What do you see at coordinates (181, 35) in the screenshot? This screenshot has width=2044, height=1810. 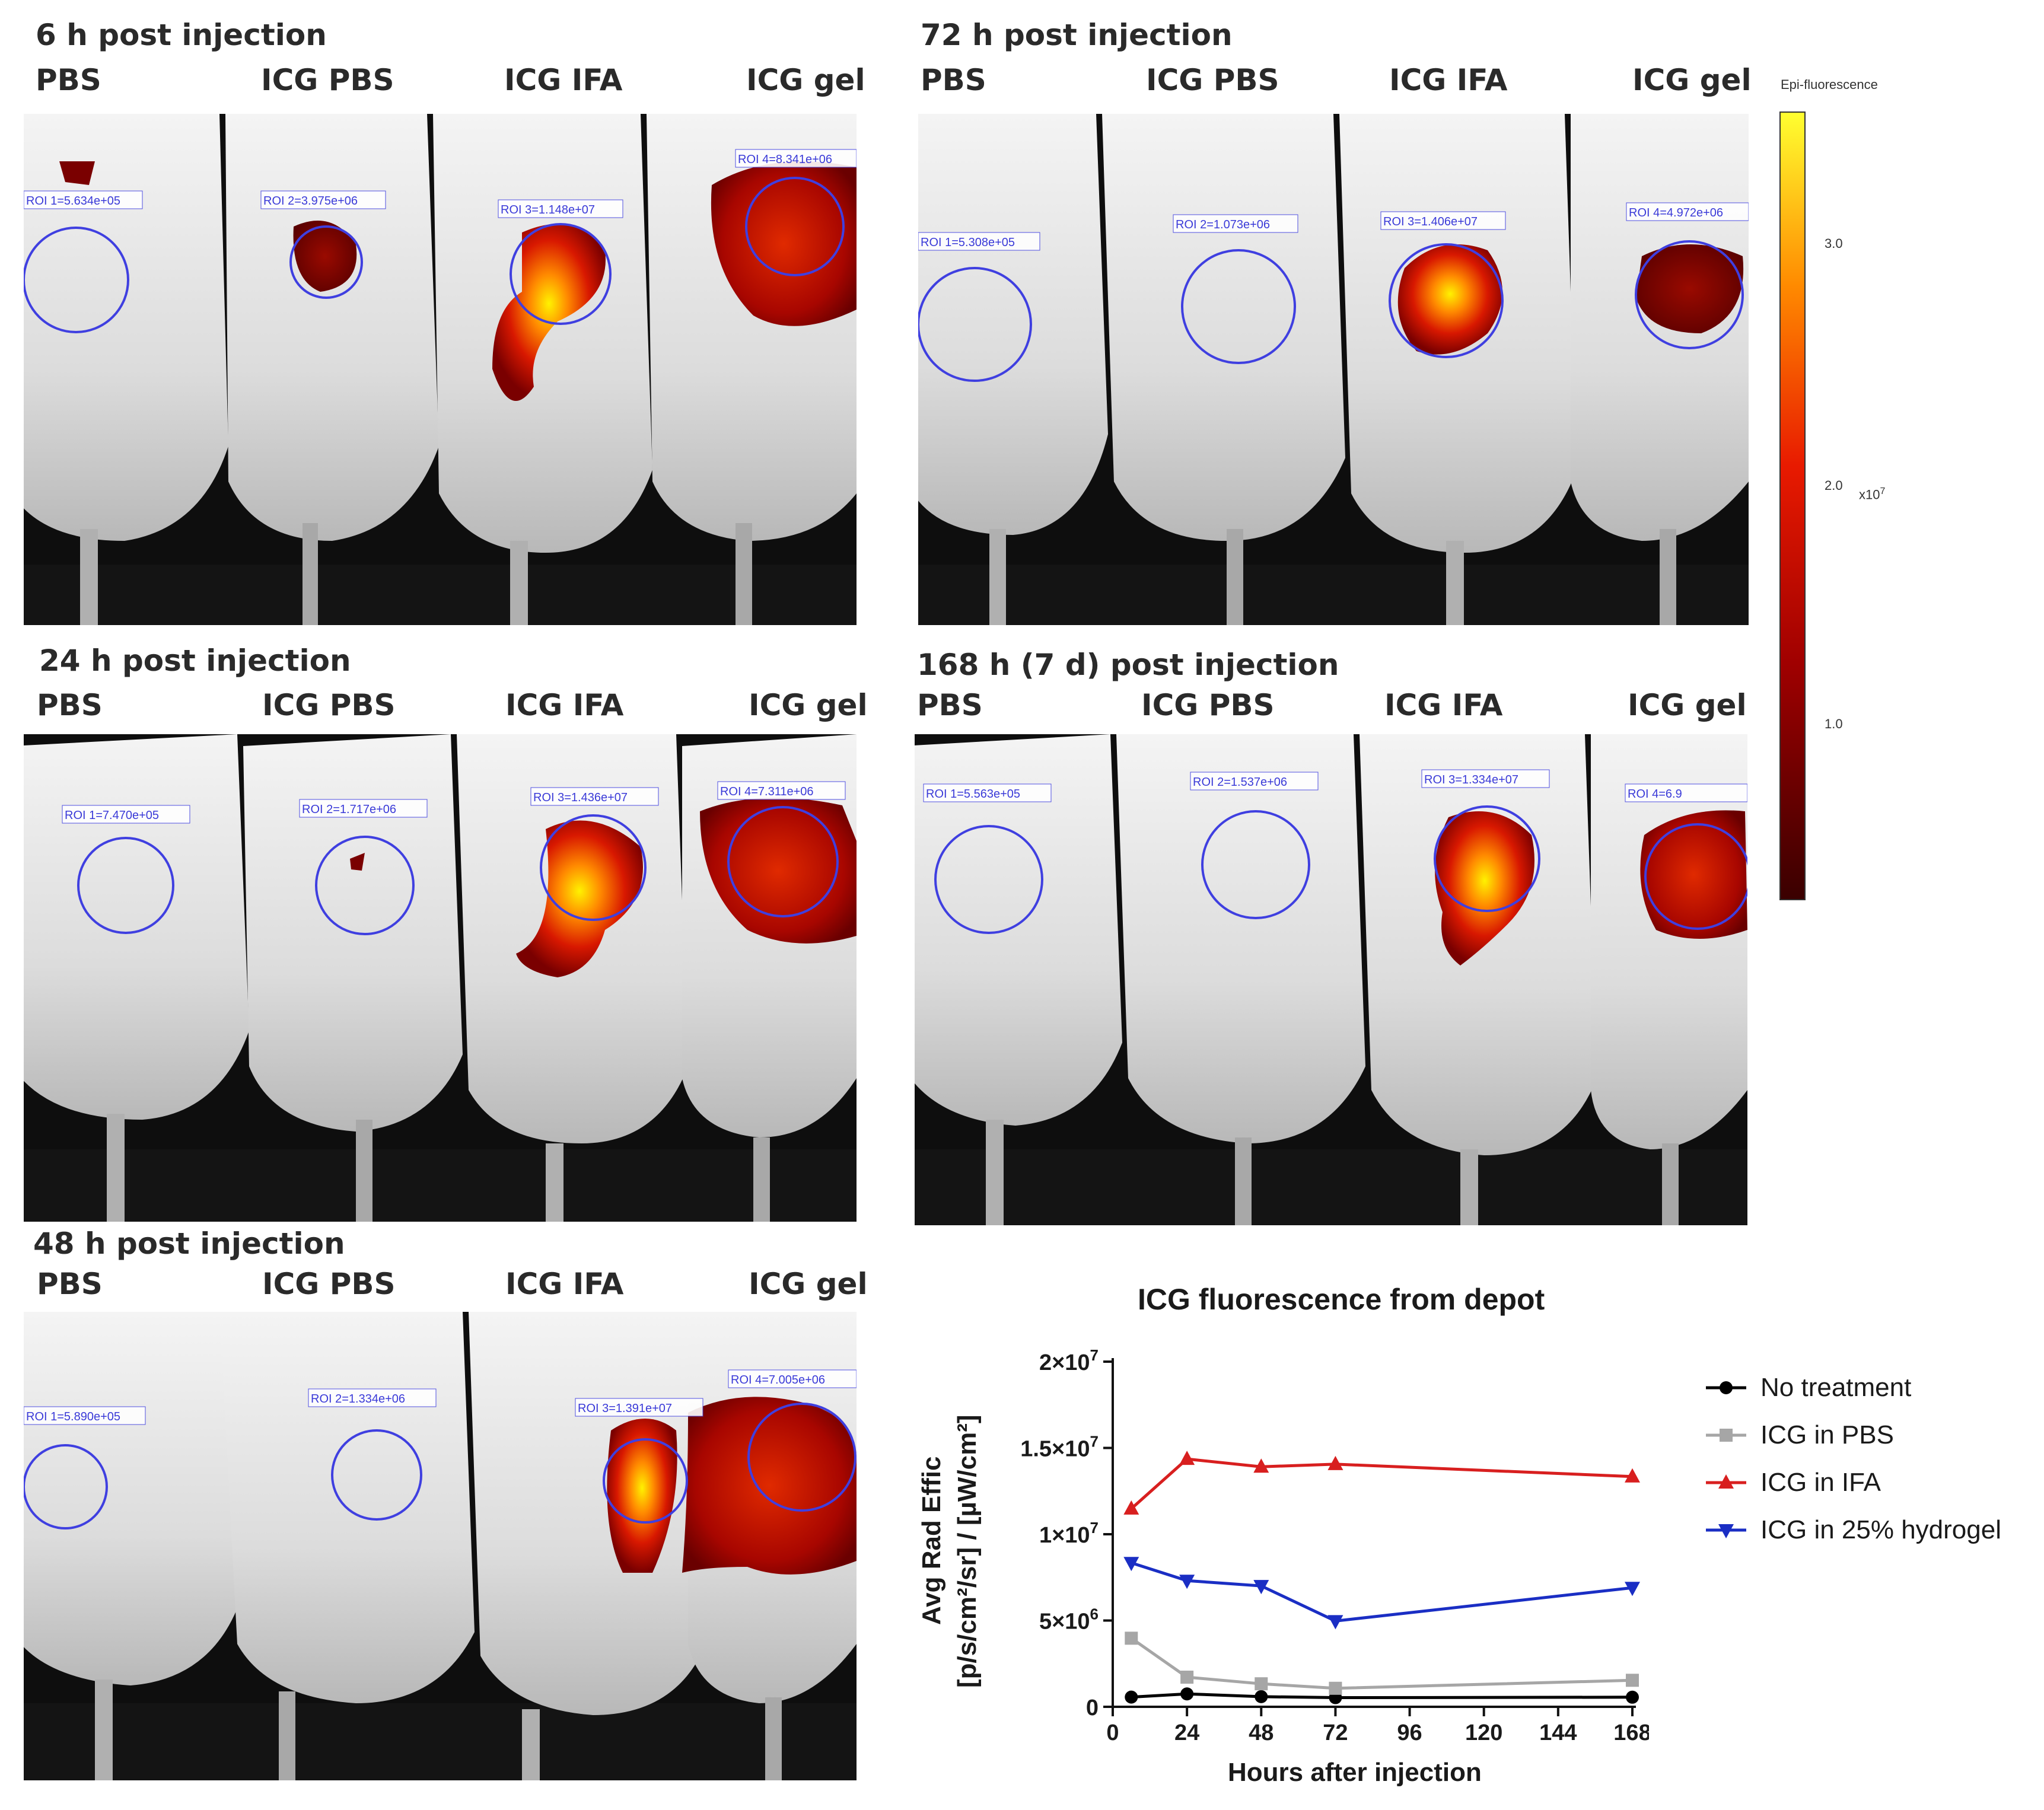 I see `panel-title-6h: 6 h post injection` at bounding box center [181, 35].